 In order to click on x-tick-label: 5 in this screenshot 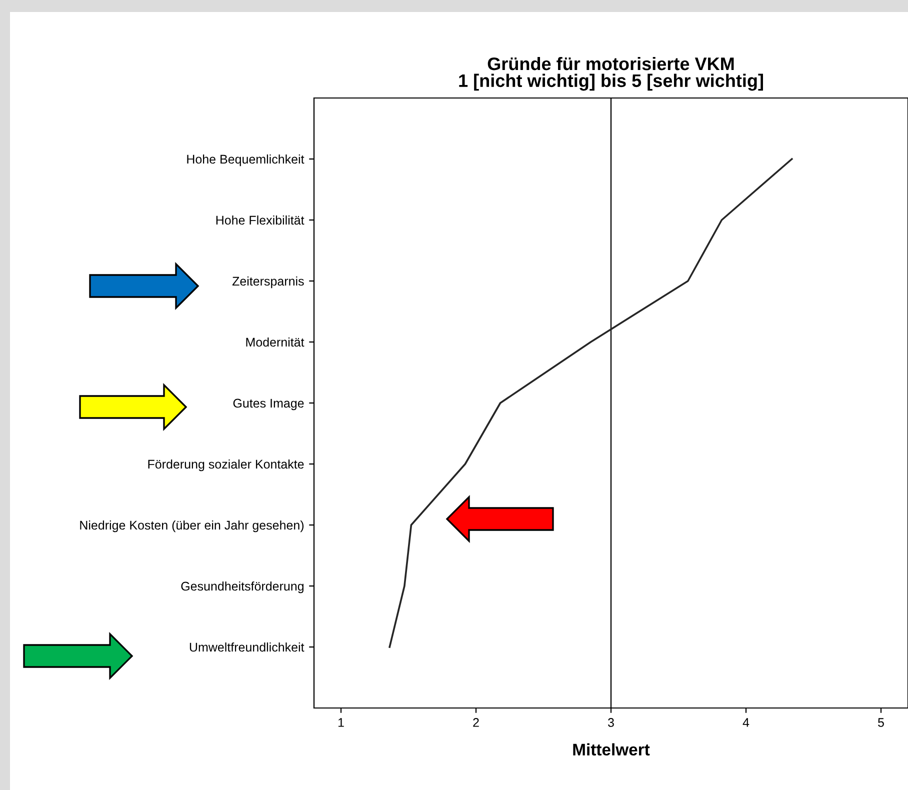, I will do `click(881, 722)`.